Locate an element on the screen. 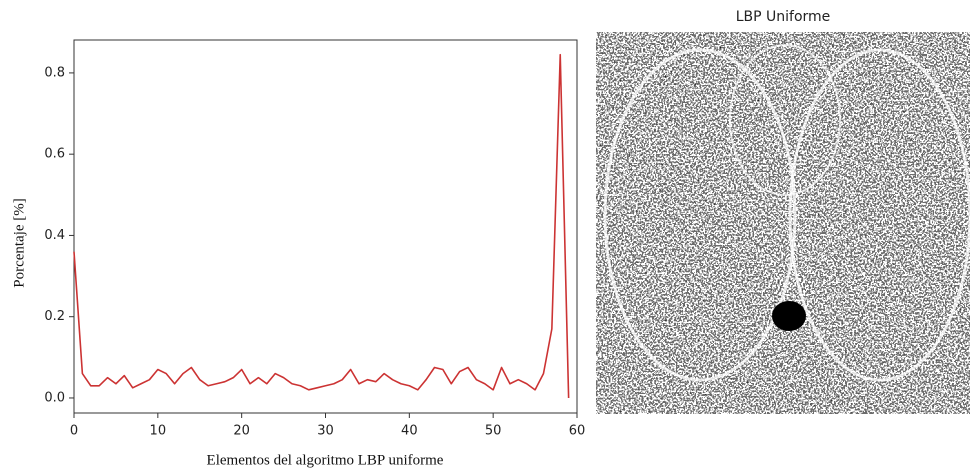  image-dark-spot is located at coordinates (789, 316).